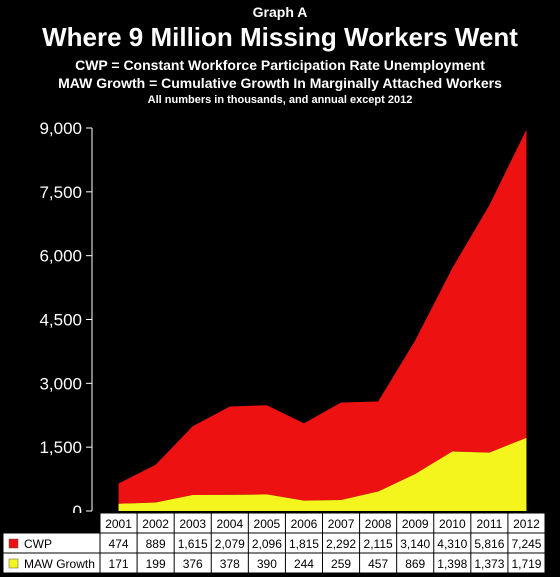 The width and height of the screenshot is (560, 577). I want to click on data-label: 2,096, so click(267, 544).